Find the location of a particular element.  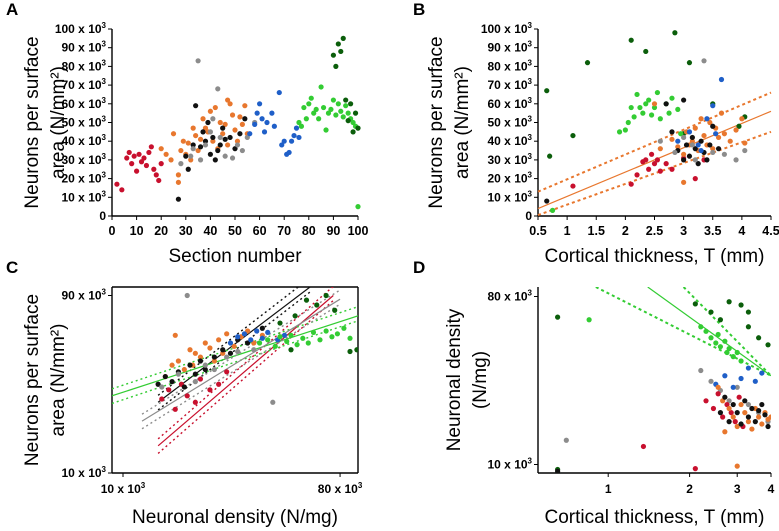

fit-ci-green is located at coordinates (235, 347).